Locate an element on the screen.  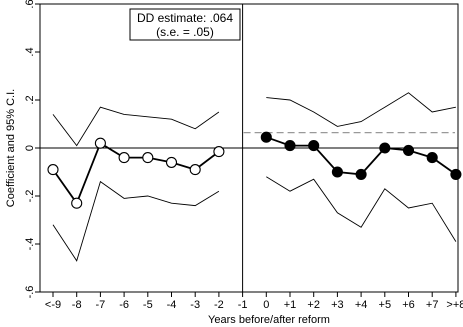
x-tick-label: -8 is located at coordinates (77, 305).